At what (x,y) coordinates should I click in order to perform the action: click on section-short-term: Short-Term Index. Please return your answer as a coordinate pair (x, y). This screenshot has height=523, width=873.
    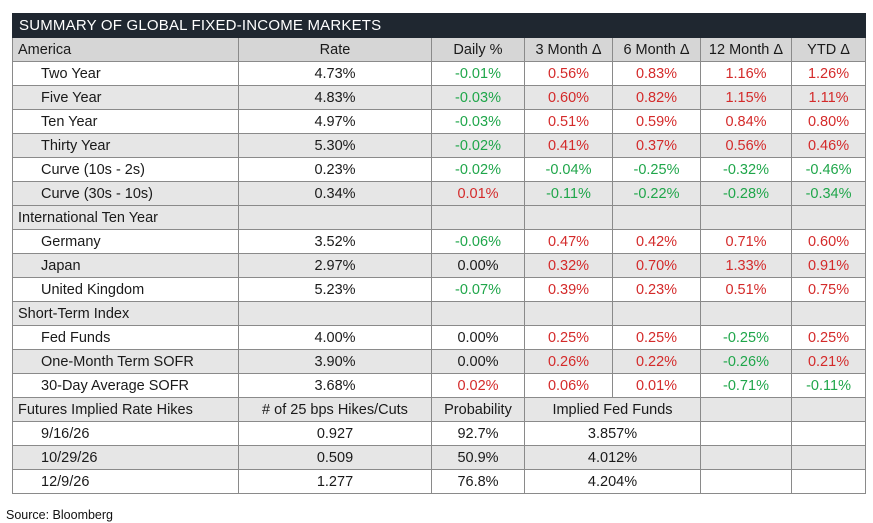
    Looking at the image, I should click on (439, 313).